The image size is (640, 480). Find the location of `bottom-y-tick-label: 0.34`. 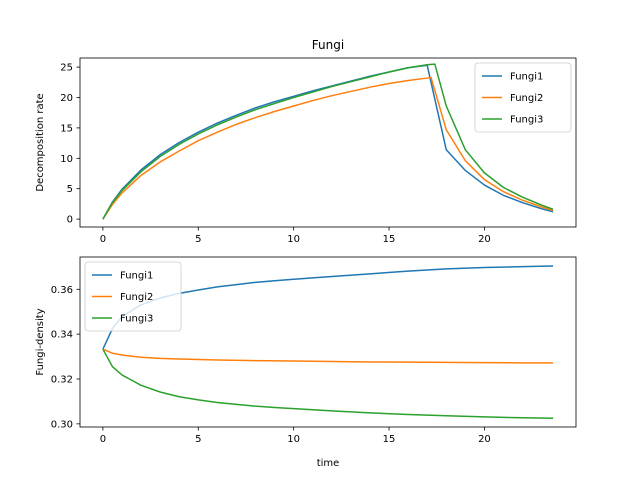

bottom-y-tick-label: 0.34 is located at coordinates (62, 335).